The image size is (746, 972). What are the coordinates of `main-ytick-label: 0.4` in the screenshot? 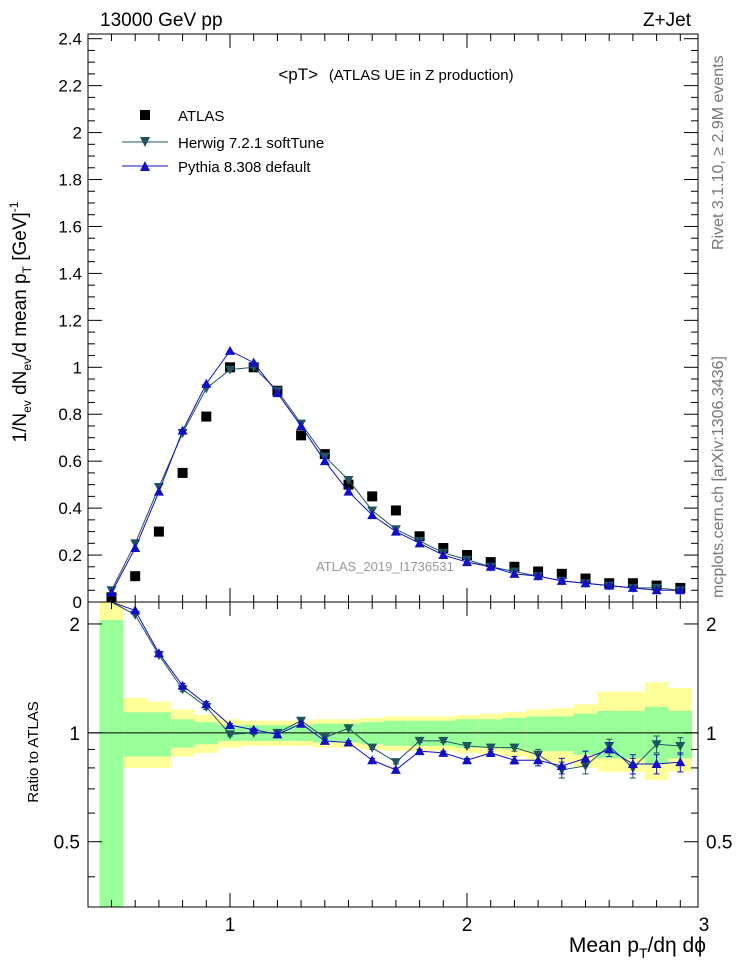 It's located at (70, 508).